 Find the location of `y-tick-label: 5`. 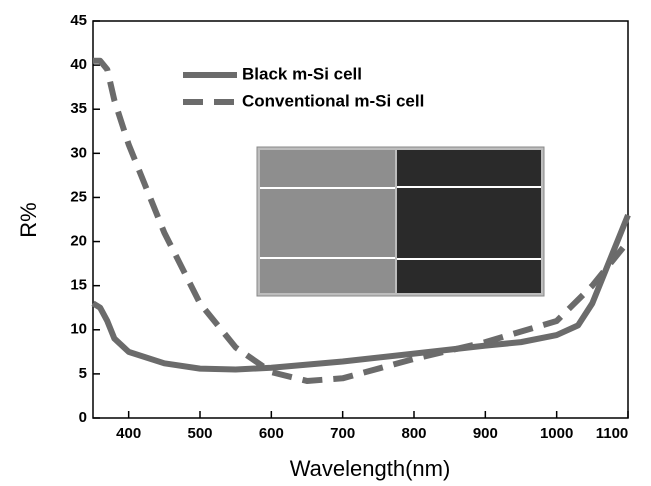

y-tick-label: 5 is located at coordinates (83, 373).